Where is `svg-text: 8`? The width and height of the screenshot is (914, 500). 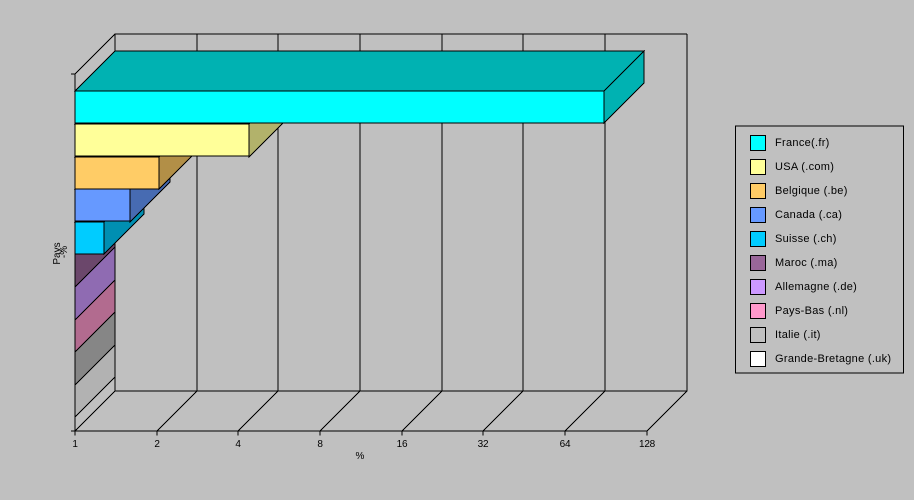 svg-text: 8 is located at coordinates (320, 444).